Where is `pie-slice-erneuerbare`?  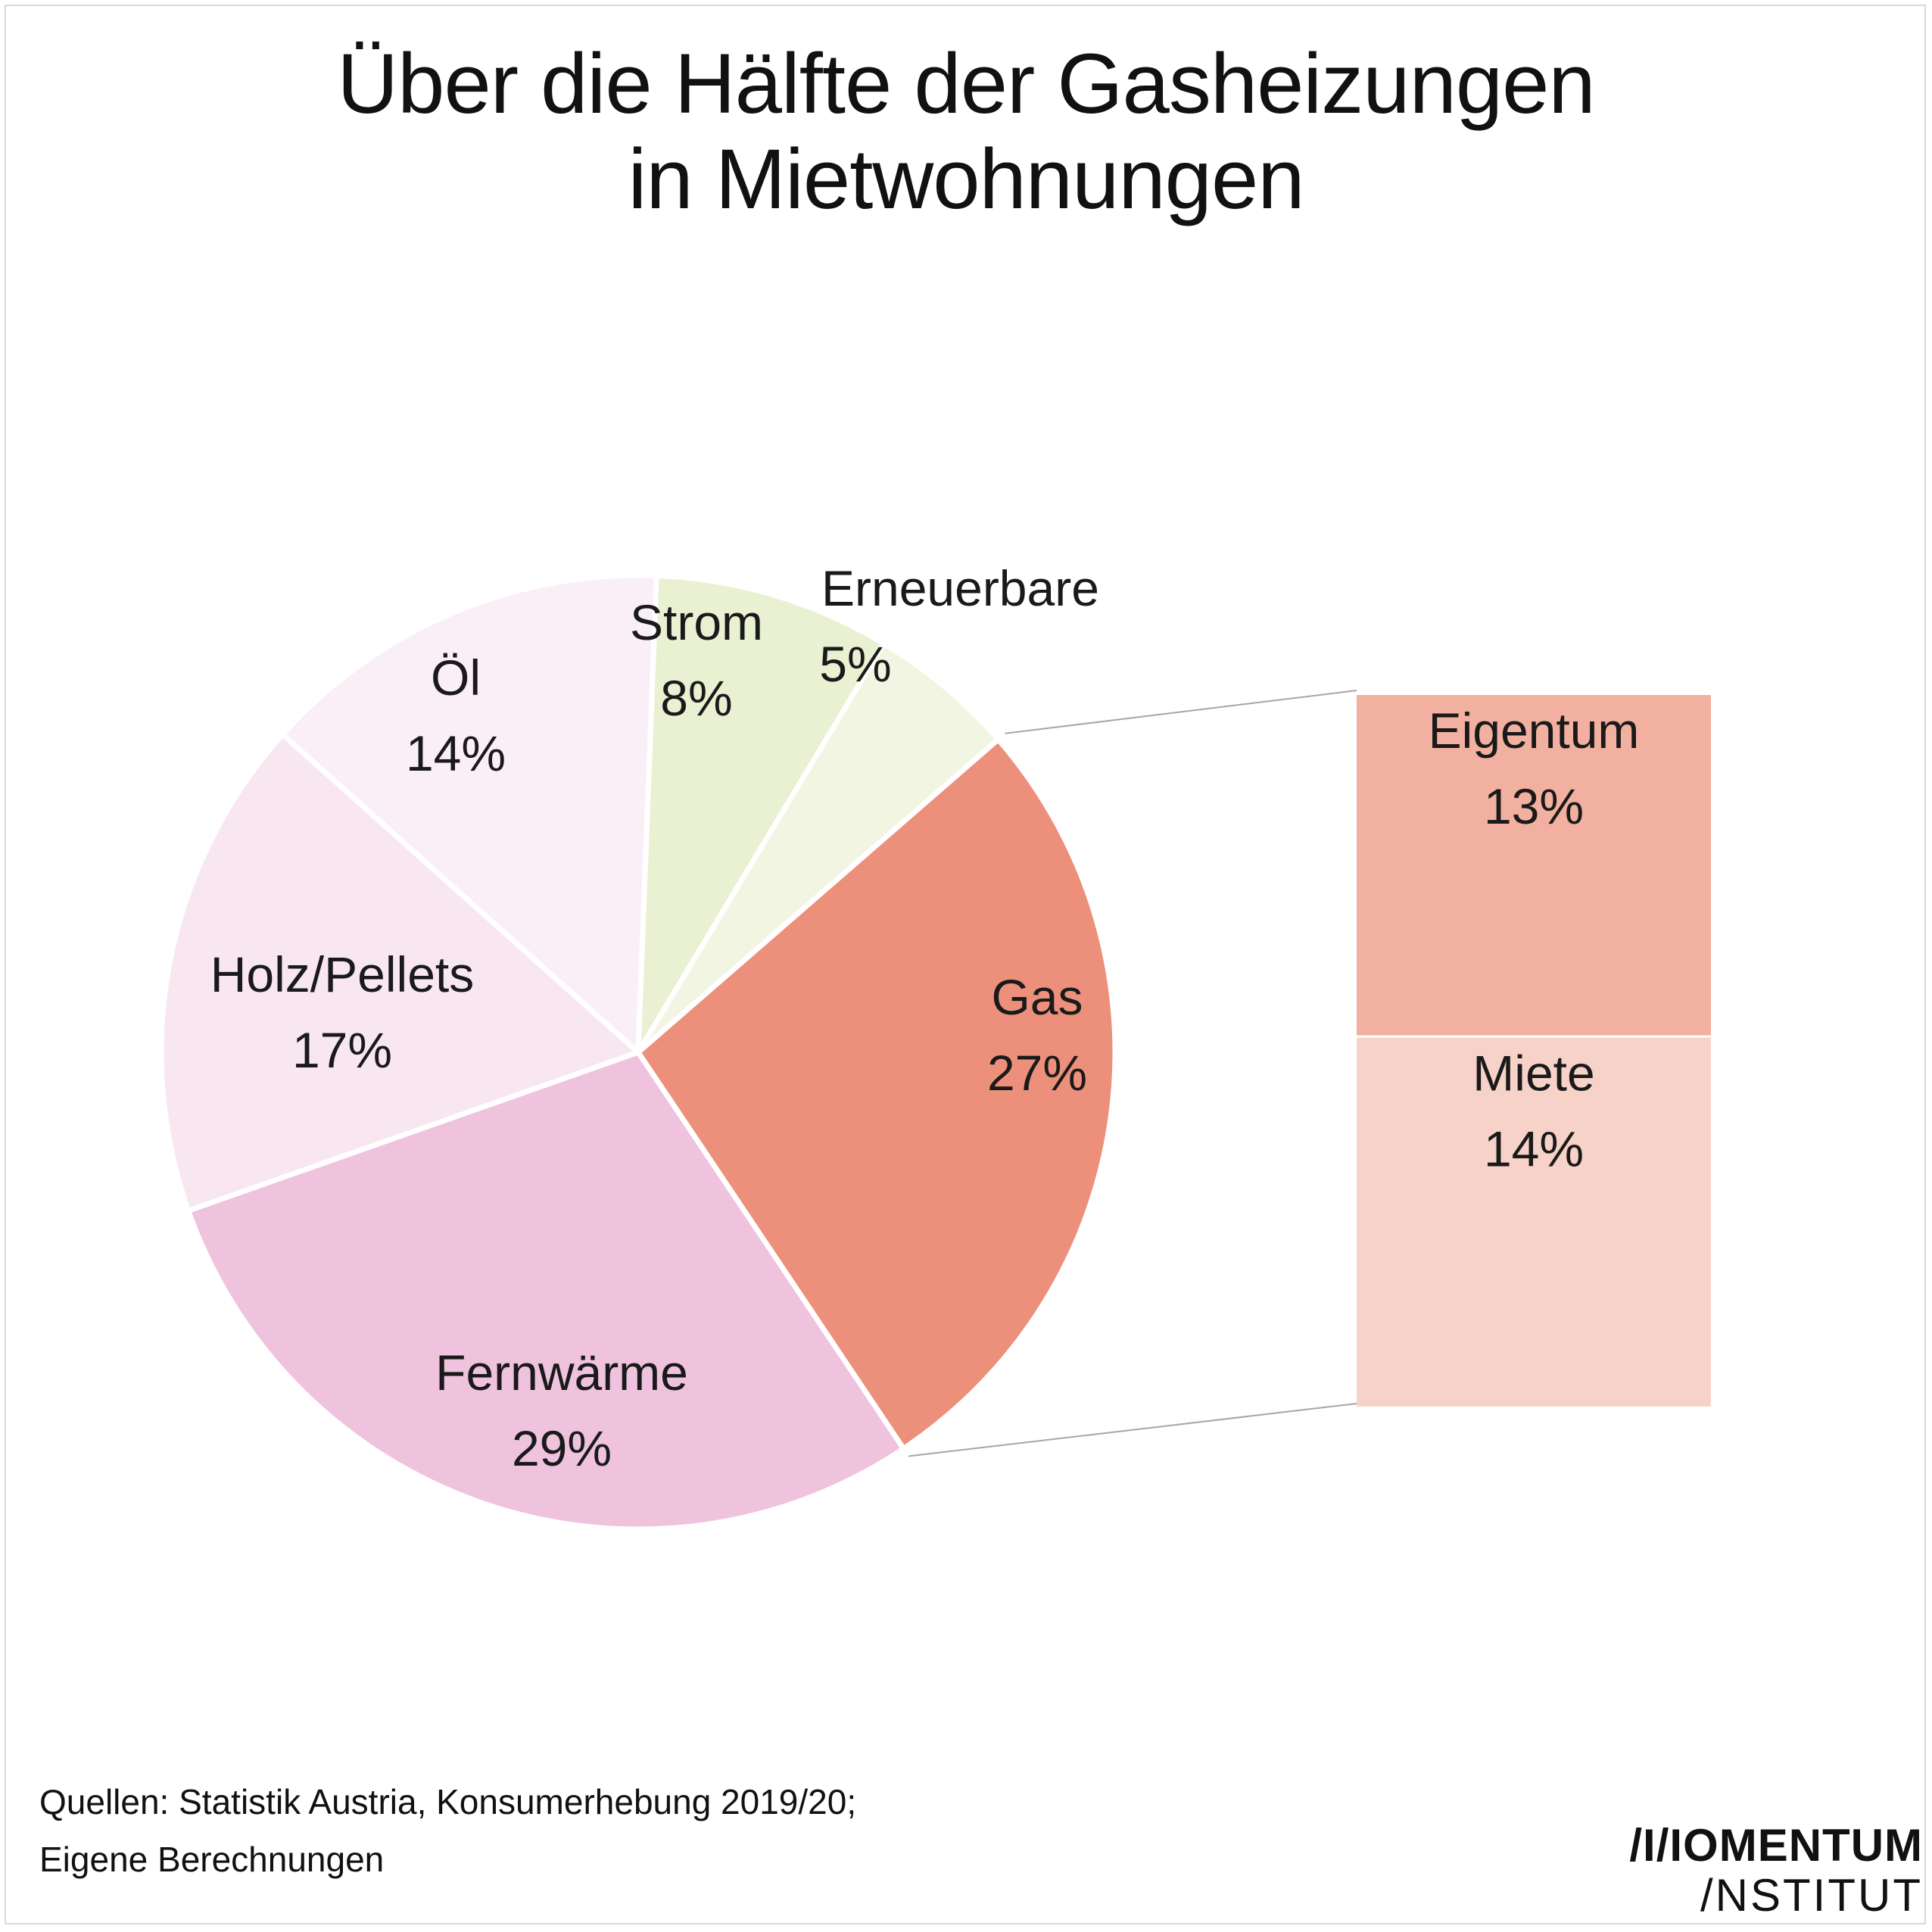
pie-slice-erneuerbare is located at coordinates (818, 847).